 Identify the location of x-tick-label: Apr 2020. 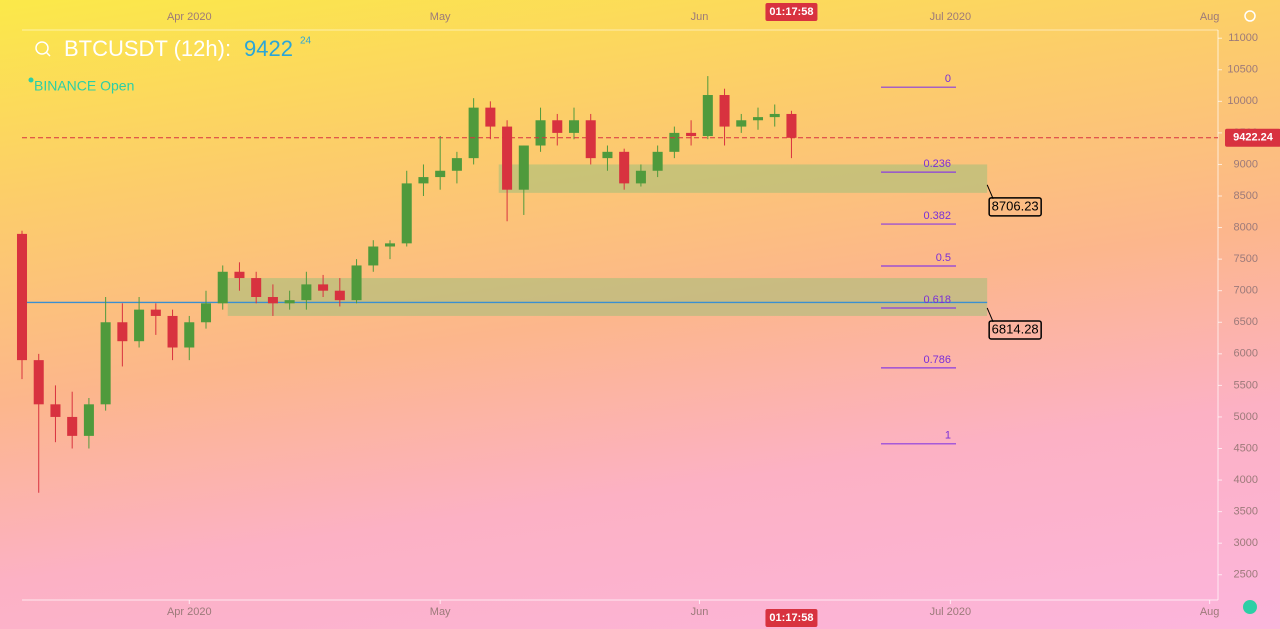
(189, 612).